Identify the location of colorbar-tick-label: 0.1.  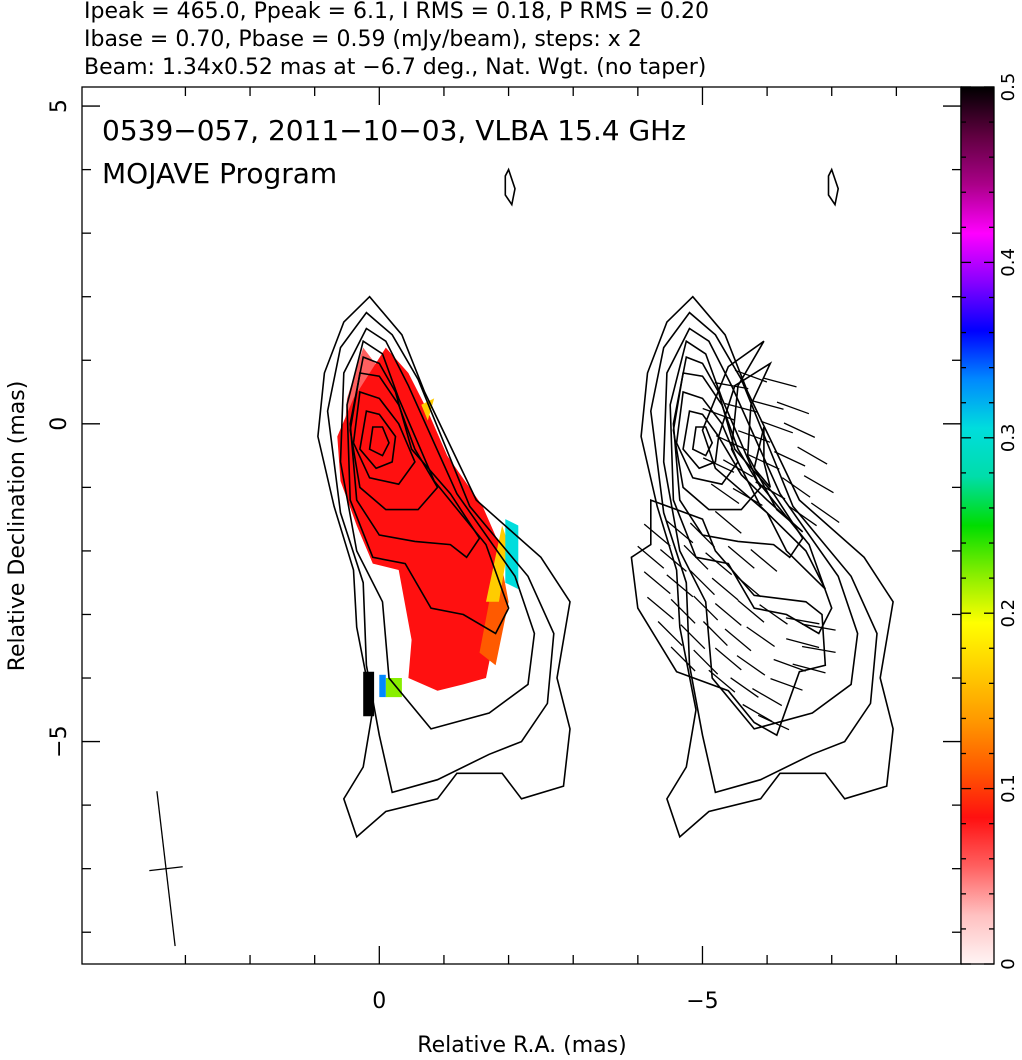
(1008, 788).